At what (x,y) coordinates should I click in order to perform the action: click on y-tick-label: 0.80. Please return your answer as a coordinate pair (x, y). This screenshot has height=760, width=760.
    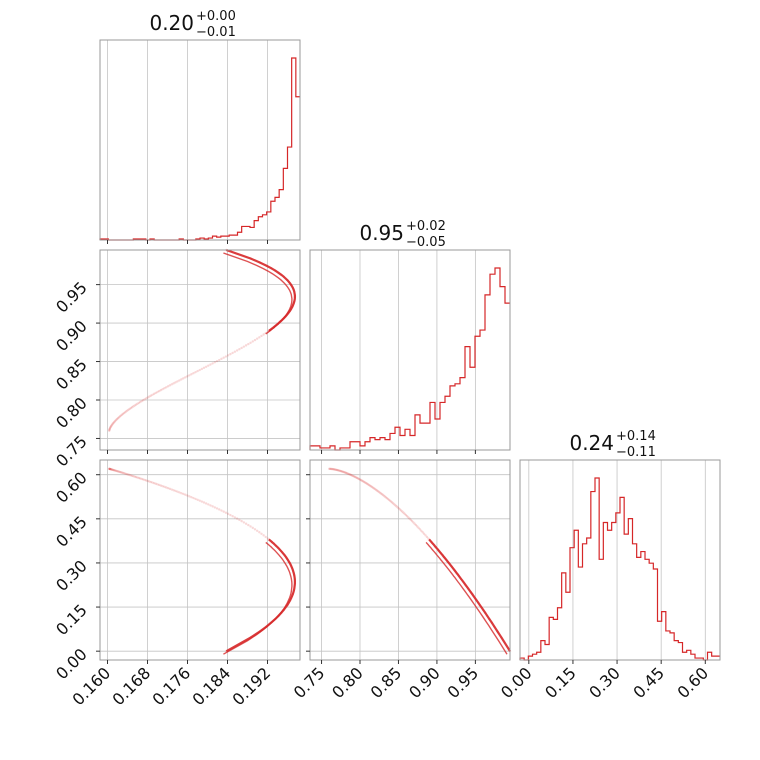
    Looking at the image, I should click on (71, 412).